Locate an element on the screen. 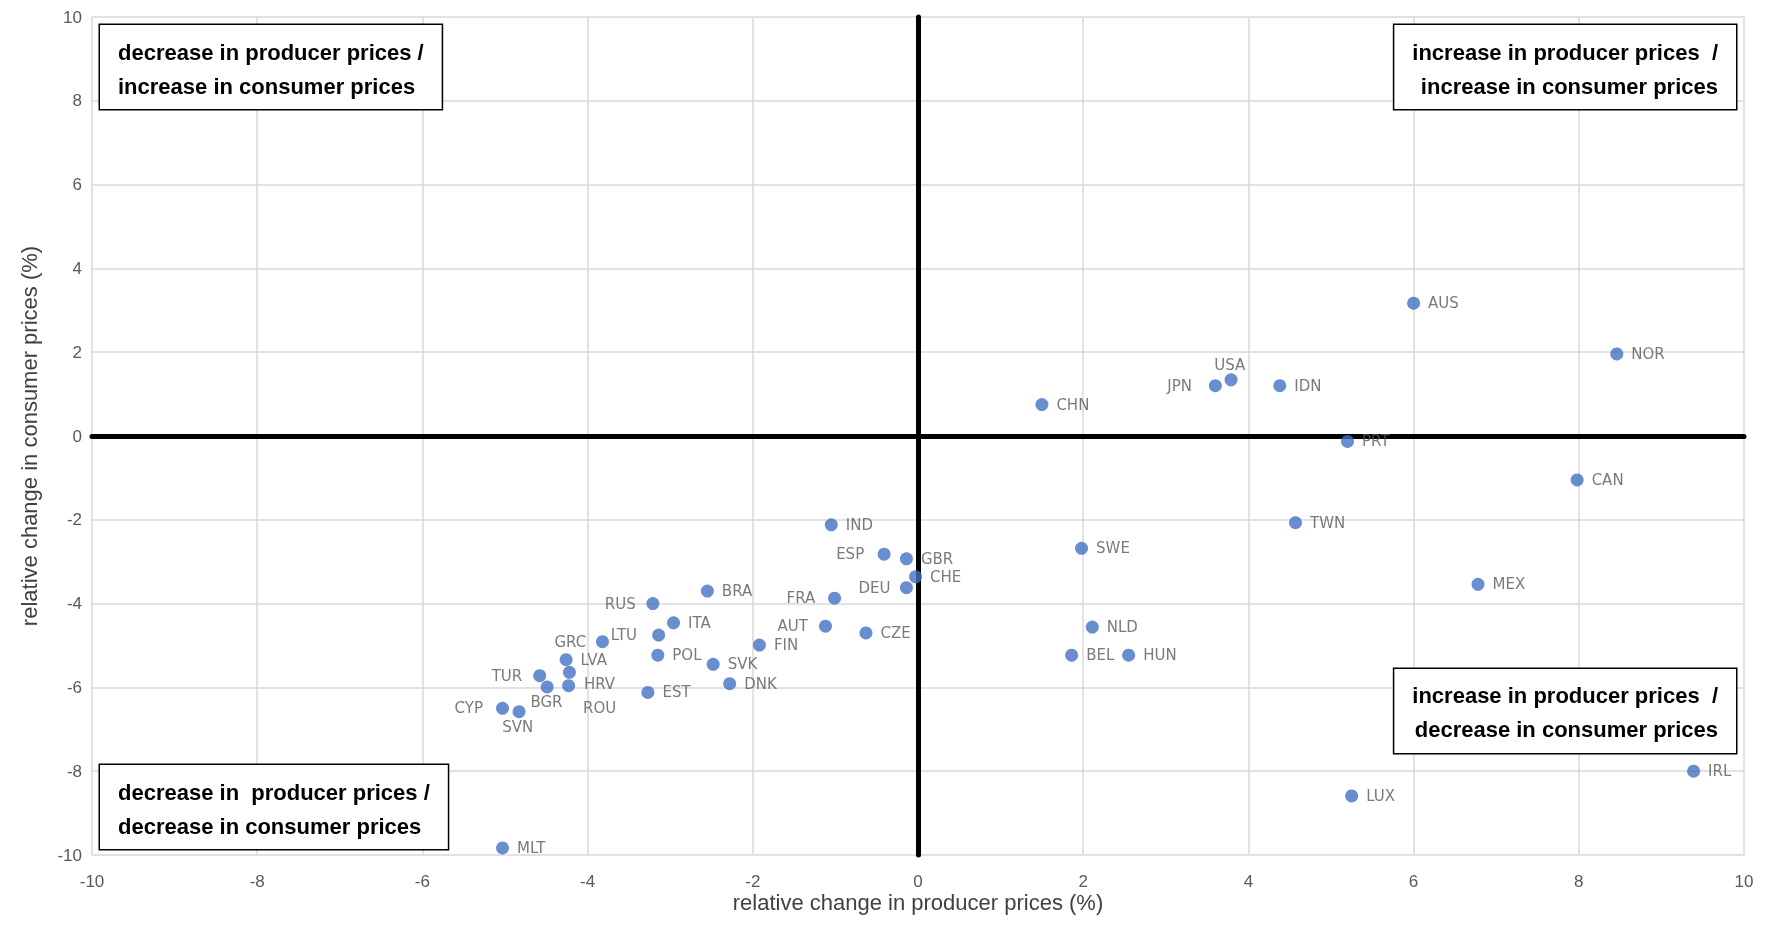  data-label: MLT is located at coordinates (532, 847).